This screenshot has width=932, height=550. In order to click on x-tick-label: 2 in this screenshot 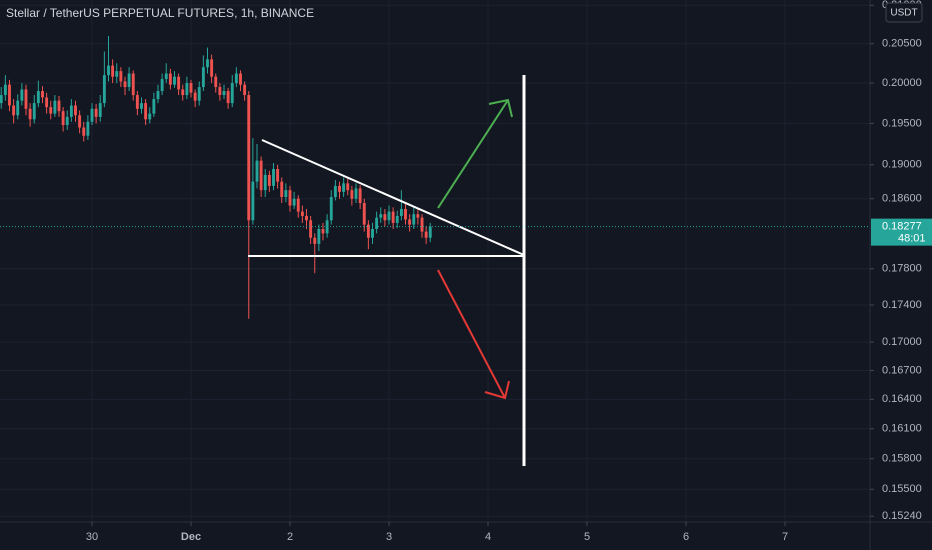, I will do `click(290, 537)`.